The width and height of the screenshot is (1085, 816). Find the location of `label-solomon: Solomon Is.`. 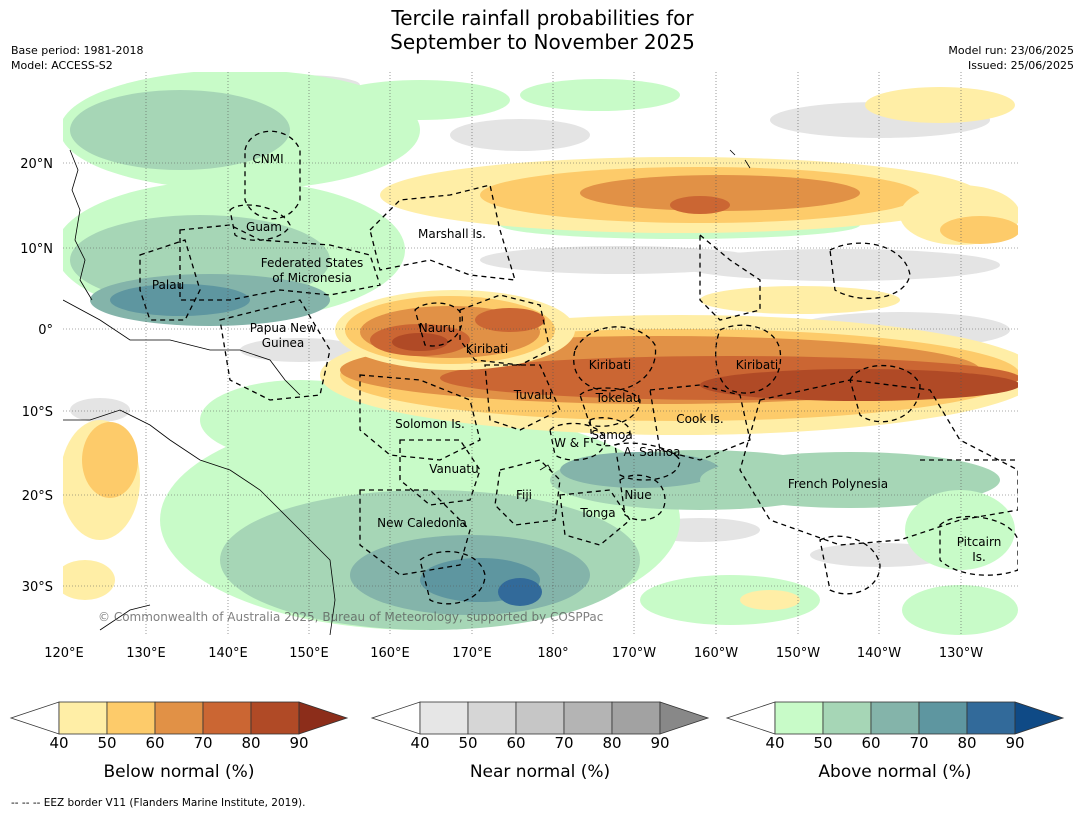

label-solomon: Solomon Is. is located at coordinates (430, 424).